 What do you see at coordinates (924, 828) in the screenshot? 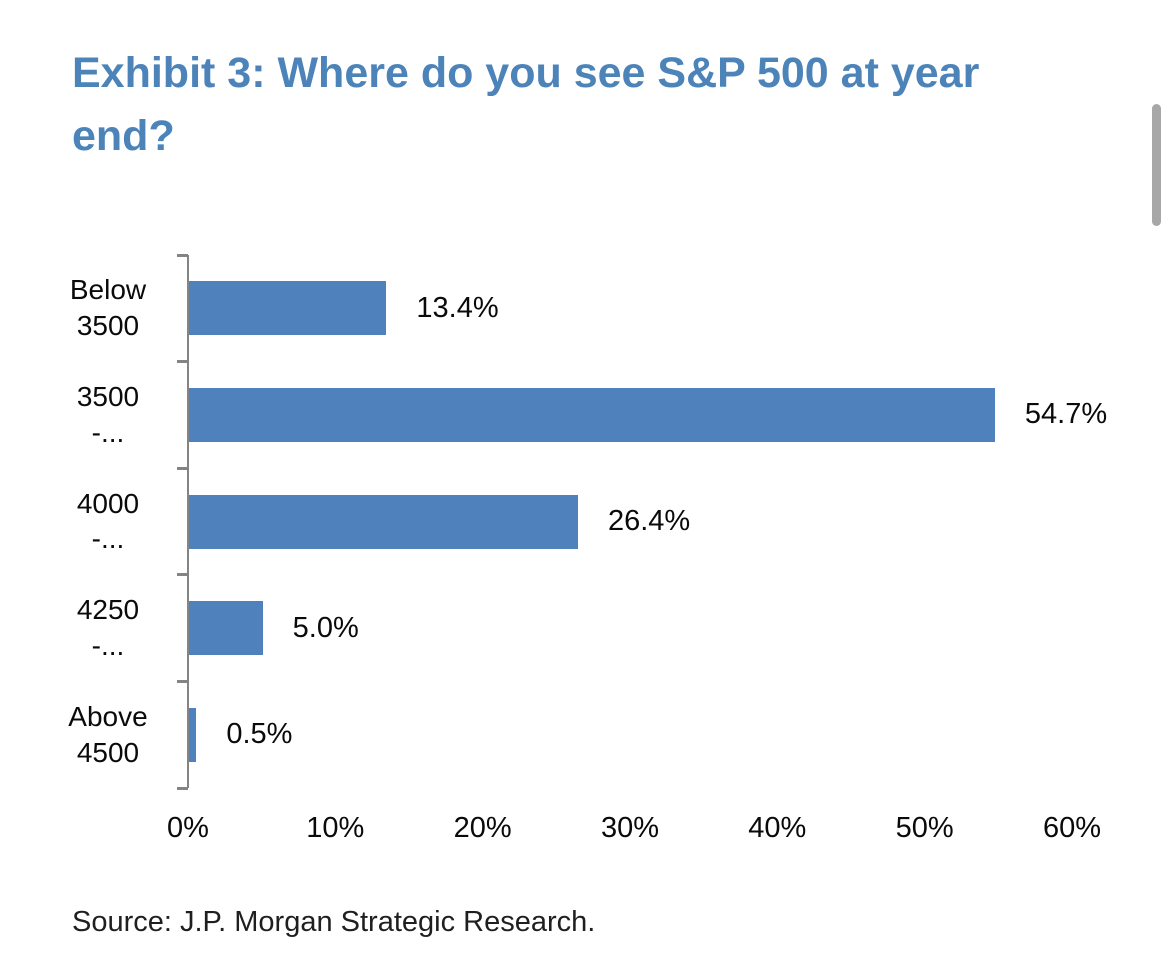
I see `x-axis-tick-label: 50%` at bounding box center [924, 828].